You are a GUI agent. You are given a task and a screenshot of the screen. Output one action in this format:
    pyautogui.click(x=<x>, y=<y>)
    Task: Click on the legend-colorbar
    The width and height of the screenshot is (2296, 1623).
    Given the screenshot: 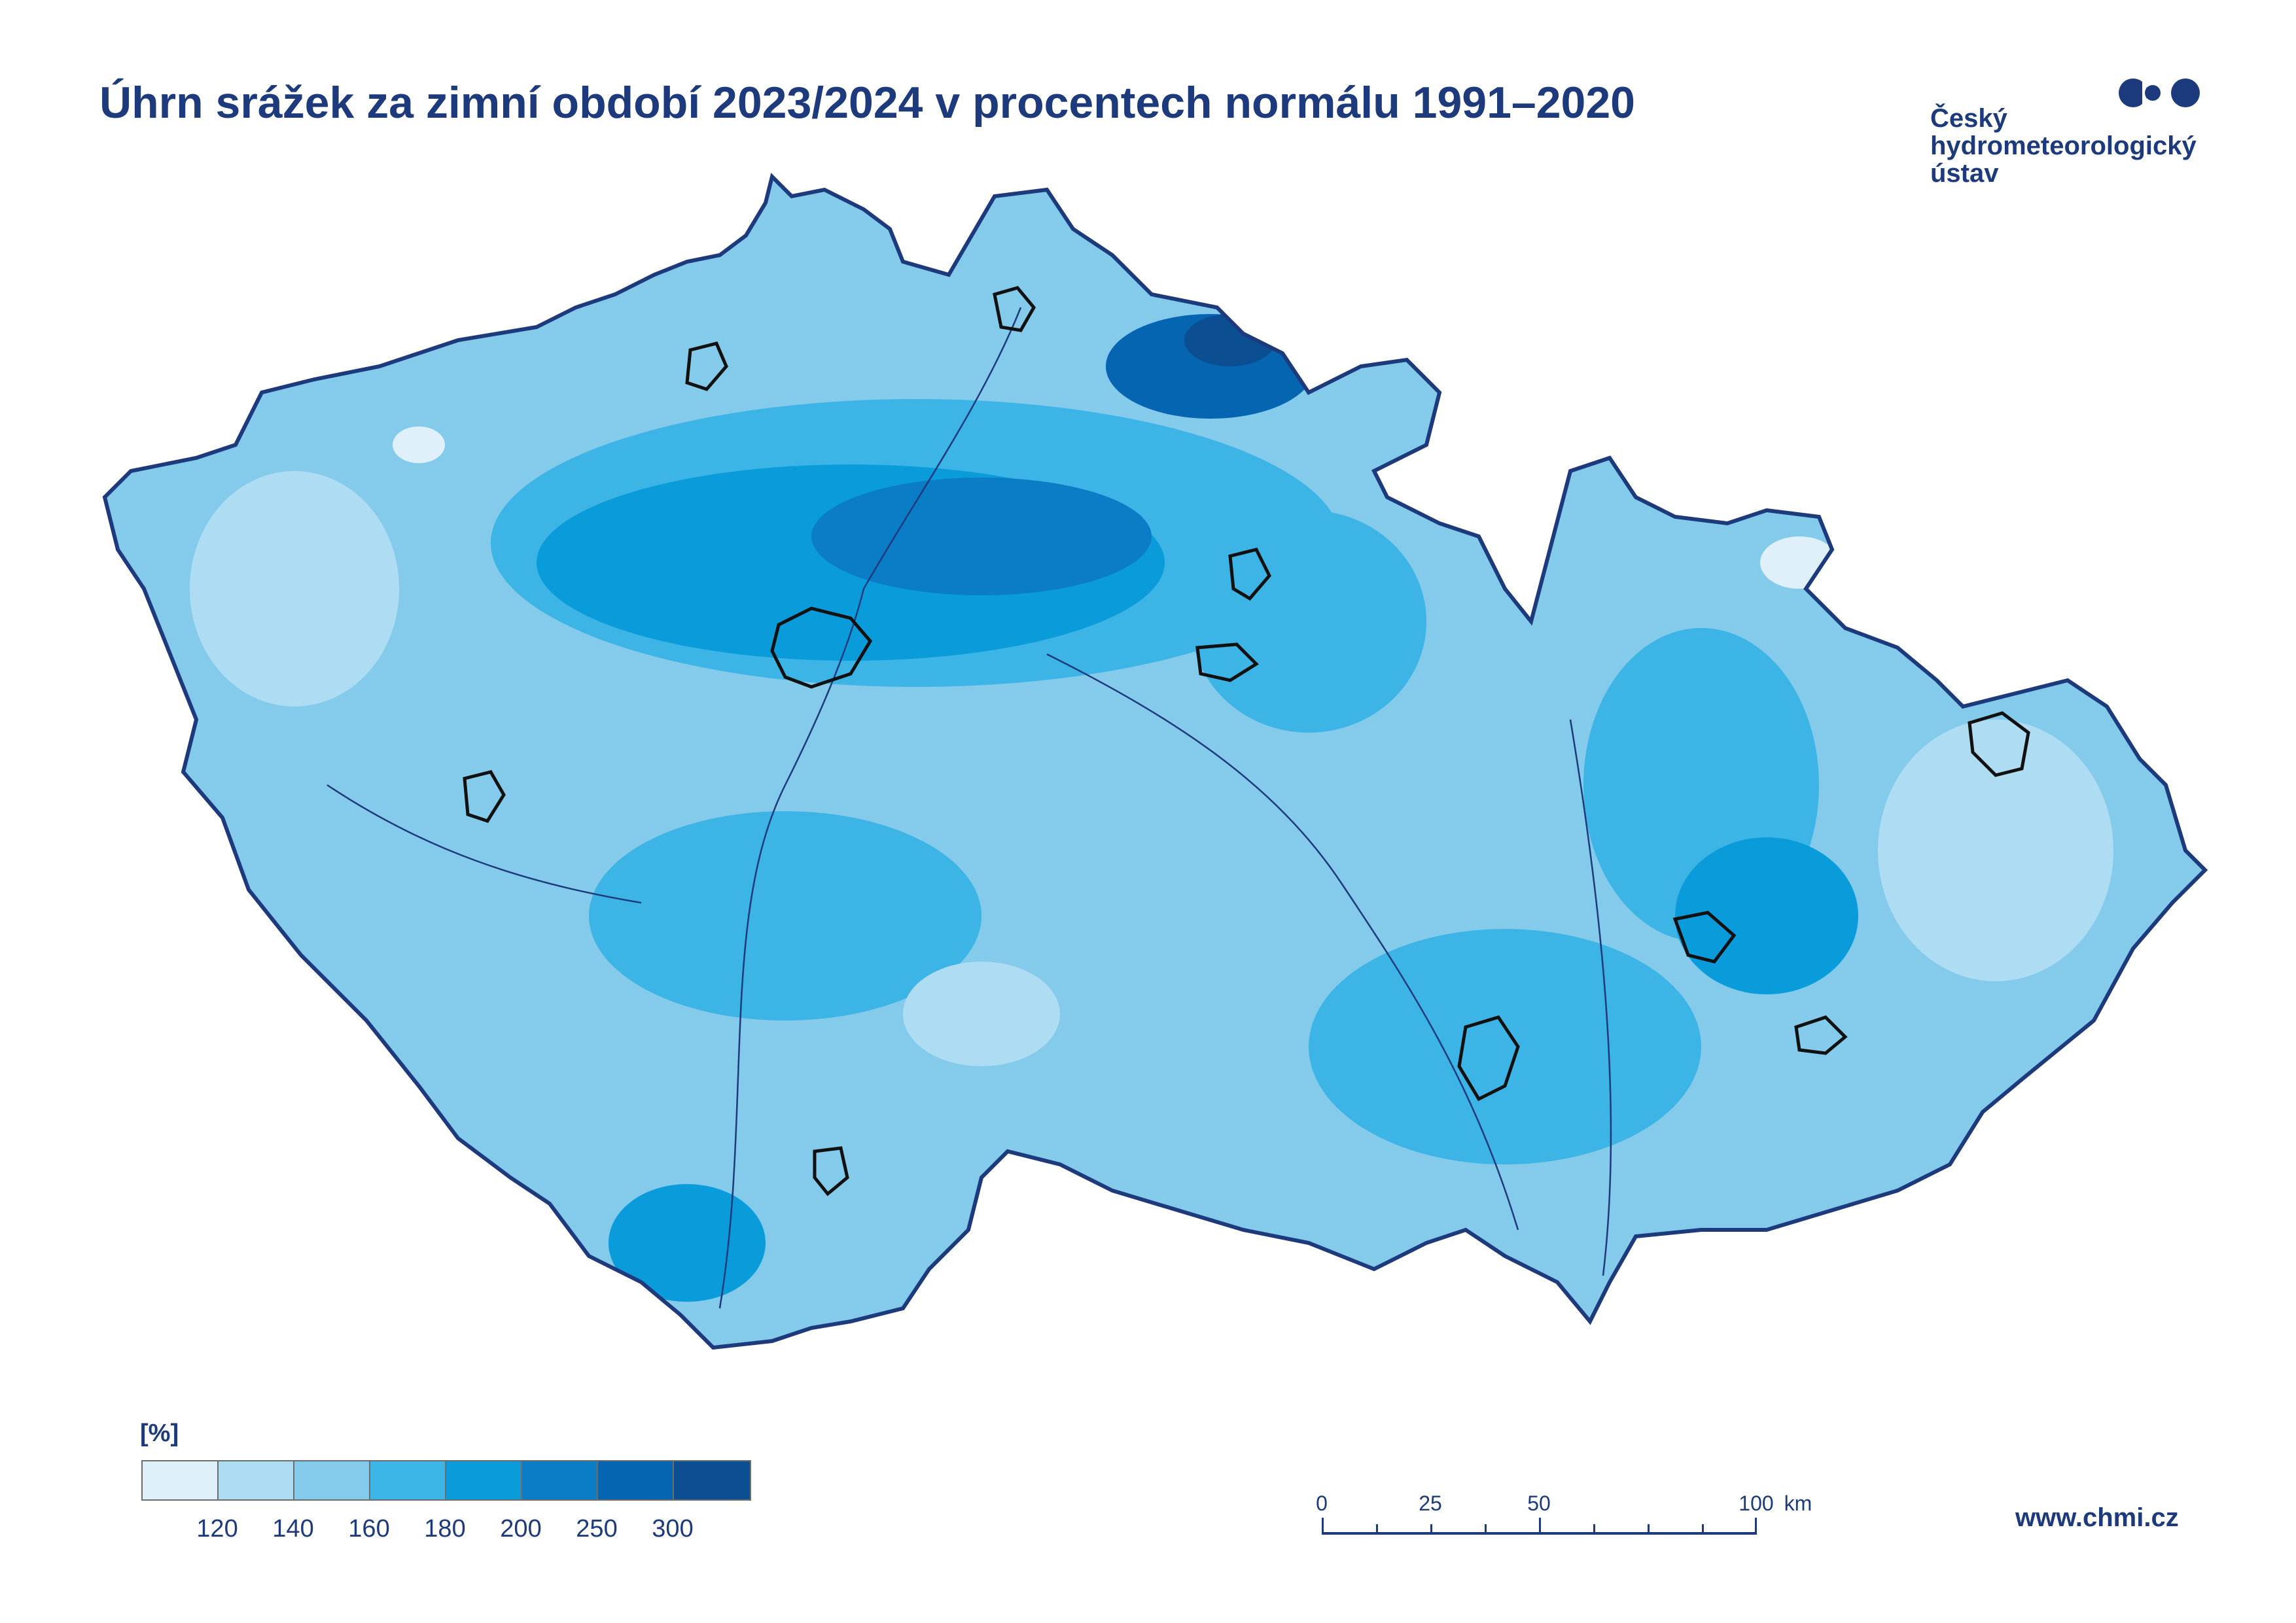 What is the action you would take?
    pyautogui.click(x=446, y=1481)
    